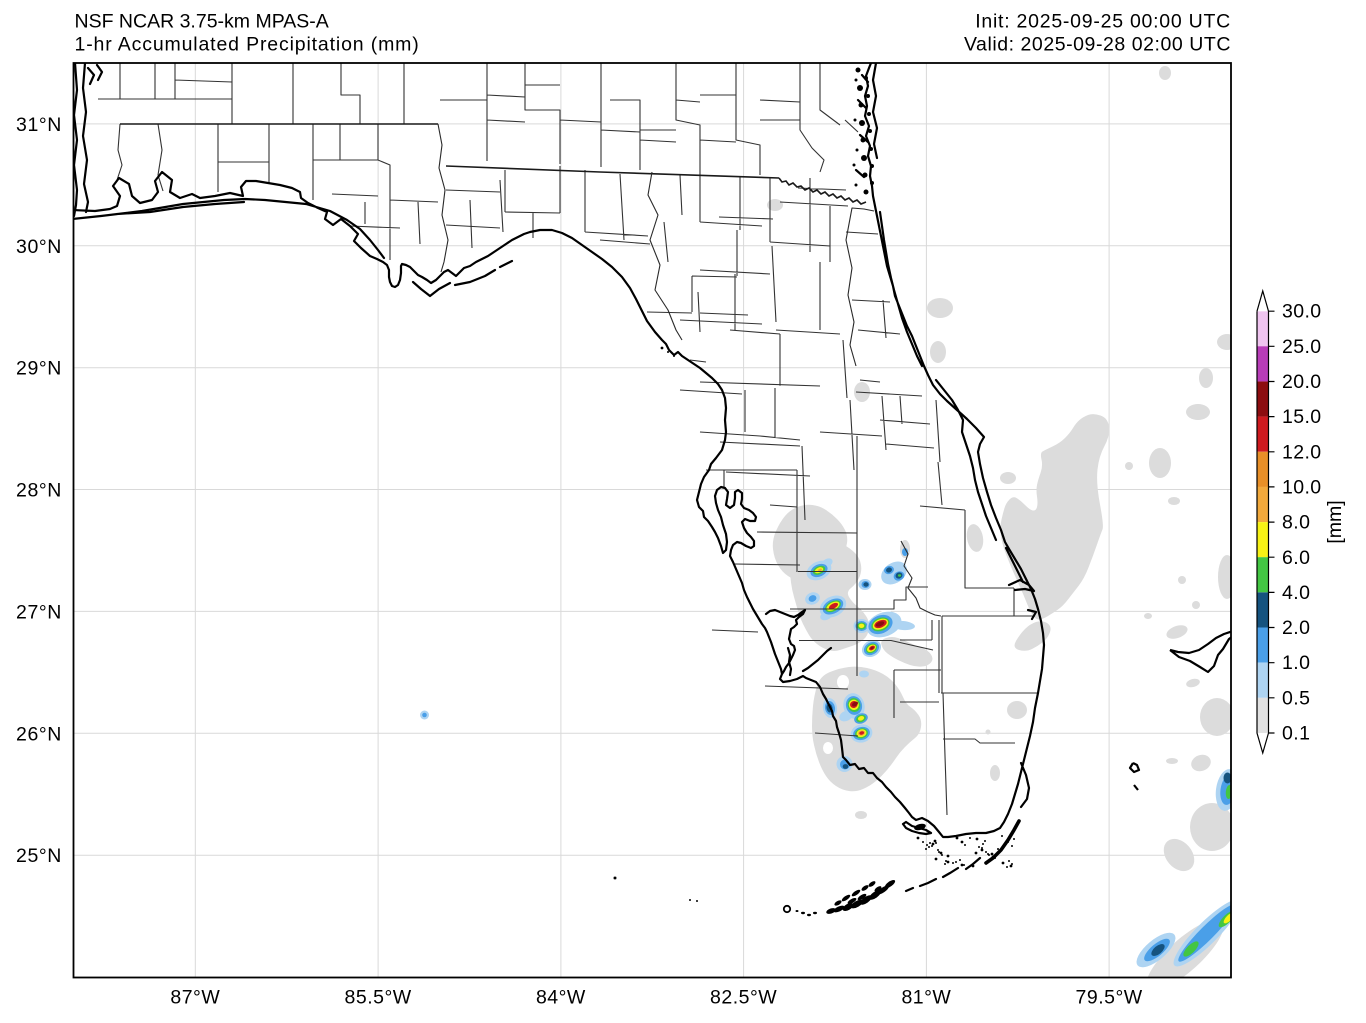 This screenshot has height=1023, width=1366. What do you see at coordinates (1302, 452) in the screenshot?
I see `svg-text: 12.0` at bounding box center [1302, 452].